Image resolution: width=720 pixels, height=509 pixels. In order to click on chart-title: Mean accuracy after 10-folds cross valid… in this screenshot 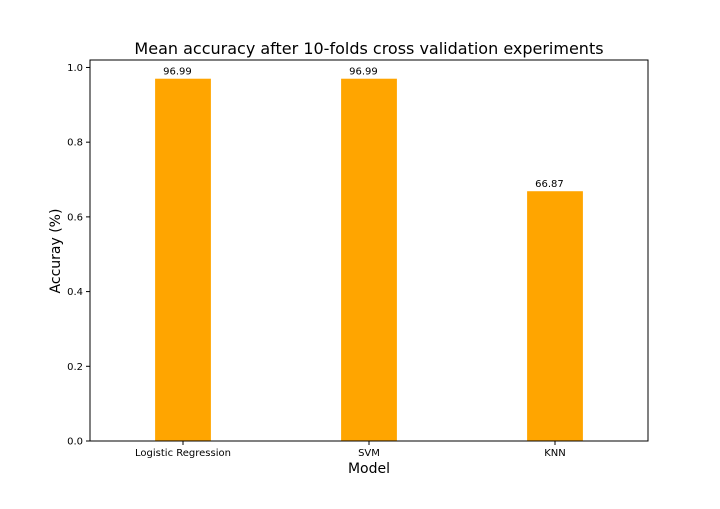, I will do `click(368, 48)`.